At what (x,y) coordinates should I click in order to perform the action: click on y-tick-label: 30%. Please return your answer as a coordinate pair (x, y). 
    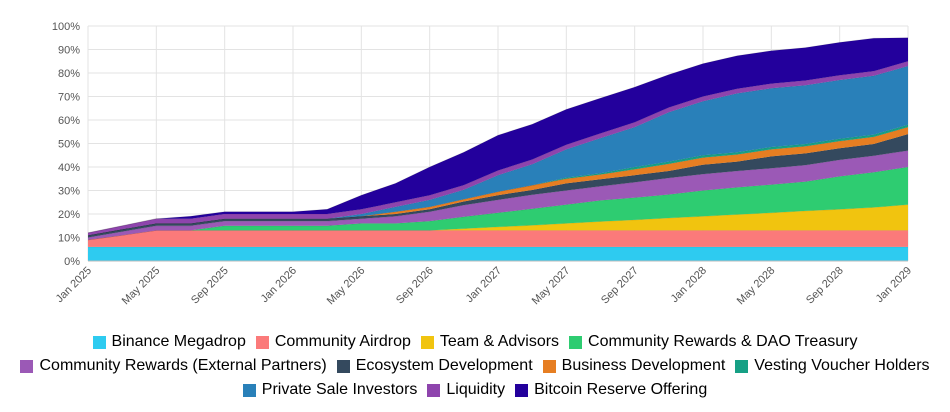
    Looking at the image, I should click on (69, 192).